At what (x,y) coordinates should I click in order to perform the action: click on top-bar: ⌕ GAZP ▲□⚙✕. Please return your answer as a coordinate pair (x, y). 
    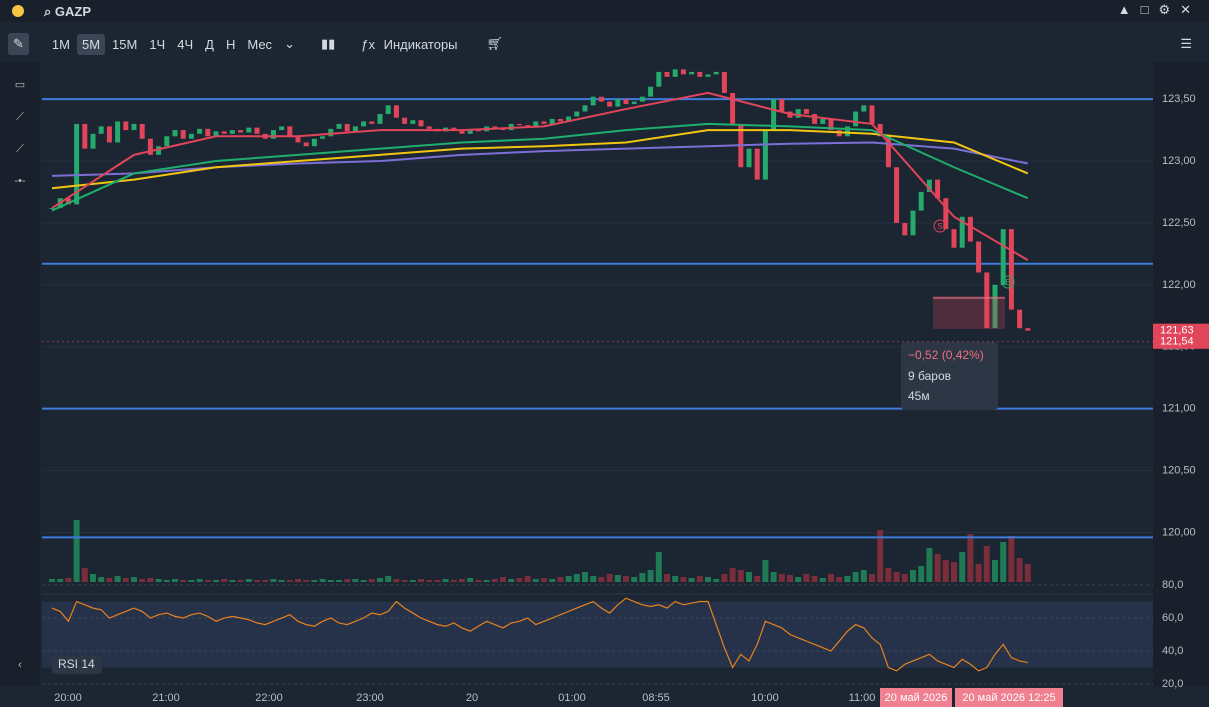
    Looking at the image, I should click on (604, 11).